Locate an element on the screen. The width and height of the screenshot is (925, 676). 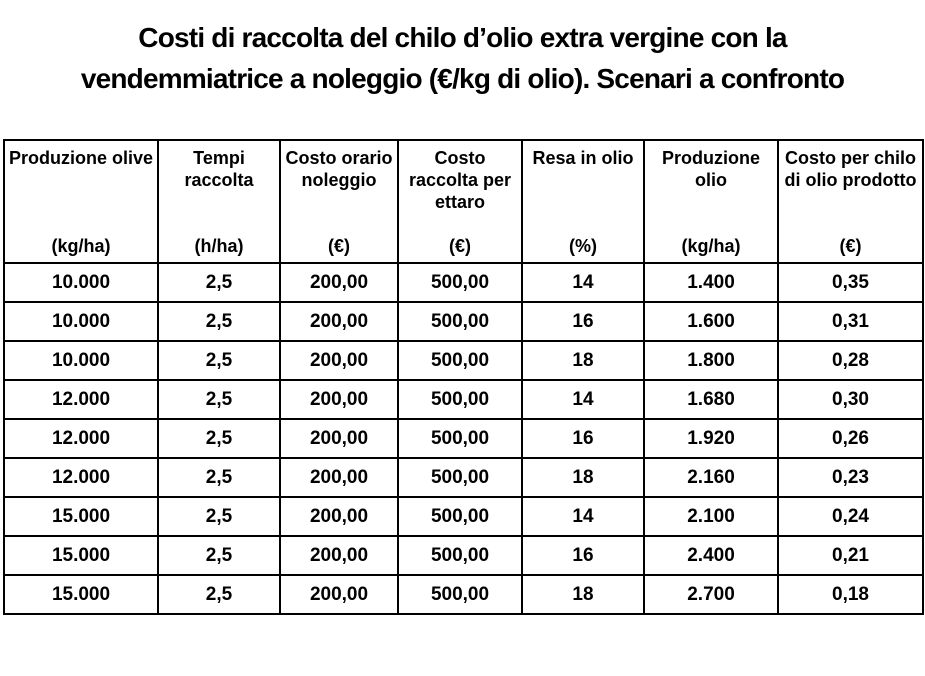
column-header-3: Costo orario noleggio (€) is located at coordinates (339, 201).